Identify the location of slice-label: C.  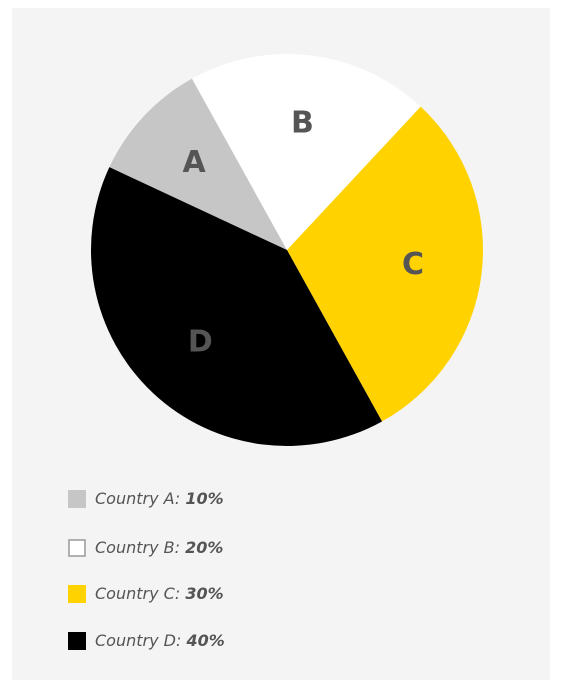
(413, 264).